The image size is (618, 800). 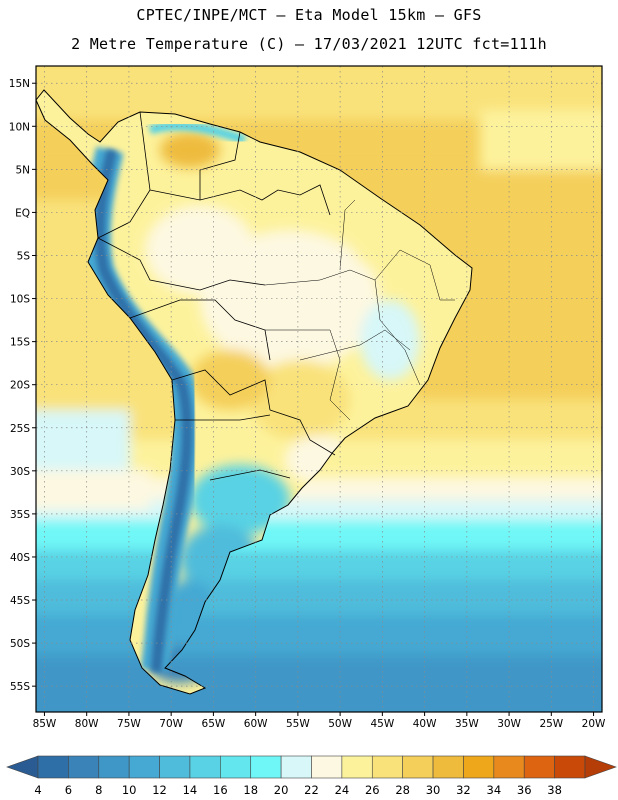 What do you see at coordinates (37, 790) in the screenshot?
I see `colorbar-label: 4` at bounding box center [37, 790].